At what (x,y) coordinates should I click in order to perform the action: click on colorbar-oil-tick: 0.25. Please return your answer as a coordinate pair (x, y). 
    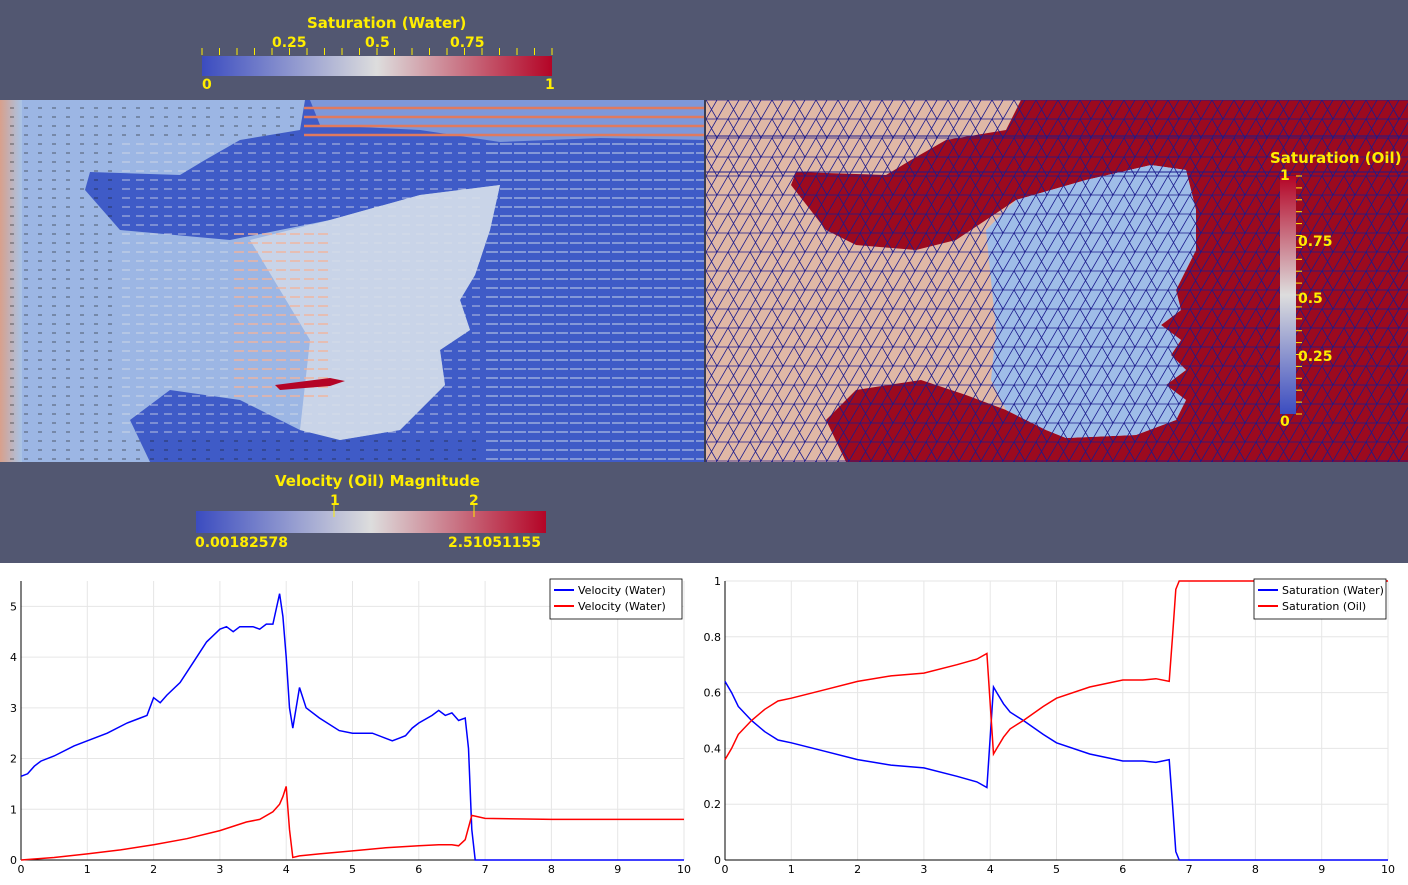
    Looking at the image, I should click on (1315, 357).